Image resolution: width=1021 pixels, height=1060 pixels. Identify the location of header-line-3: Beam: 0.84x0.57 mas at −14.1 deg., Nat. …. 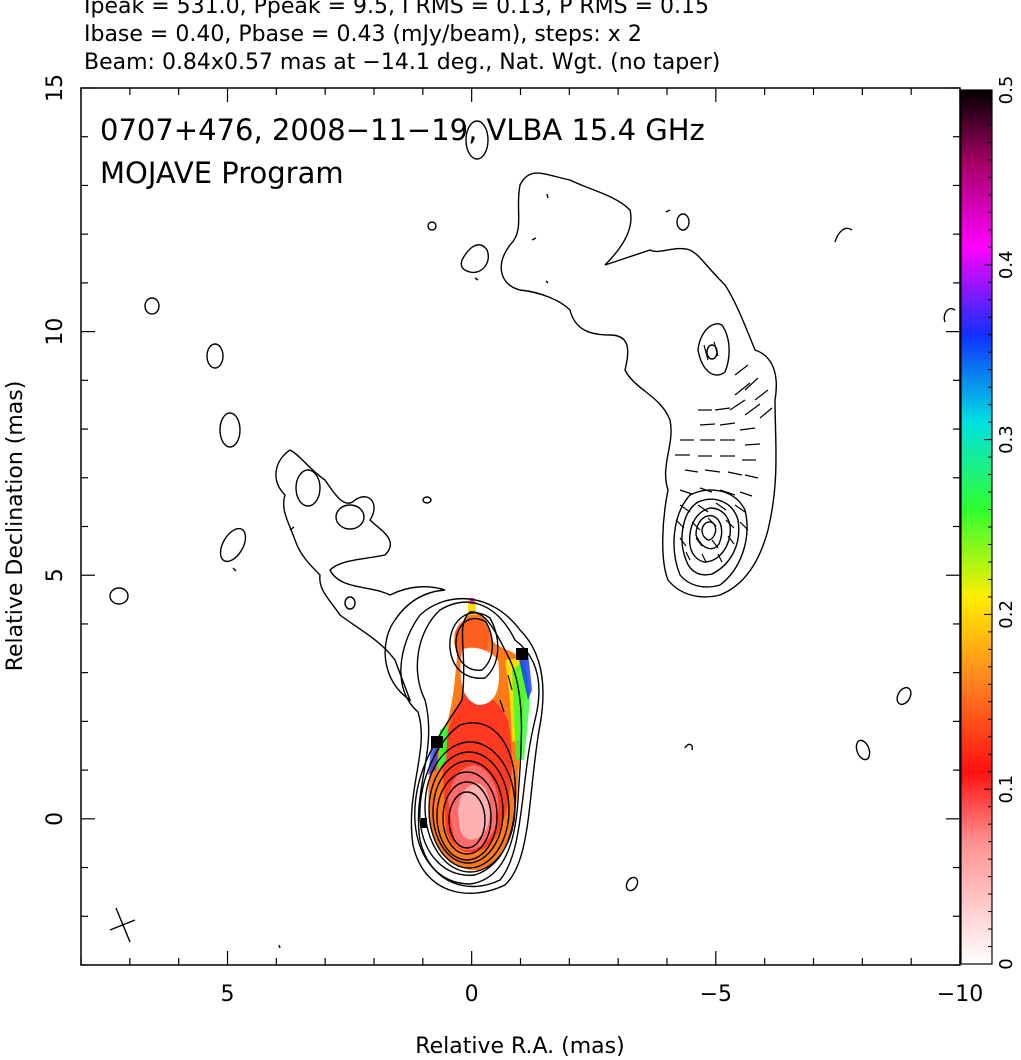
(402, 62).